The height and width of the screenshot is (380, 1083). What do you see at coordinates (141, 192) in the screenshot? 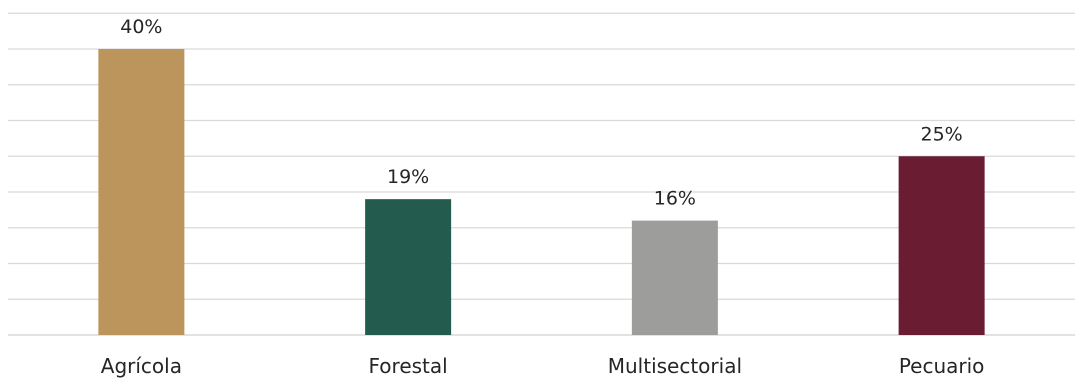
I see `bar-agrícola` at bounding box center [141, 192].